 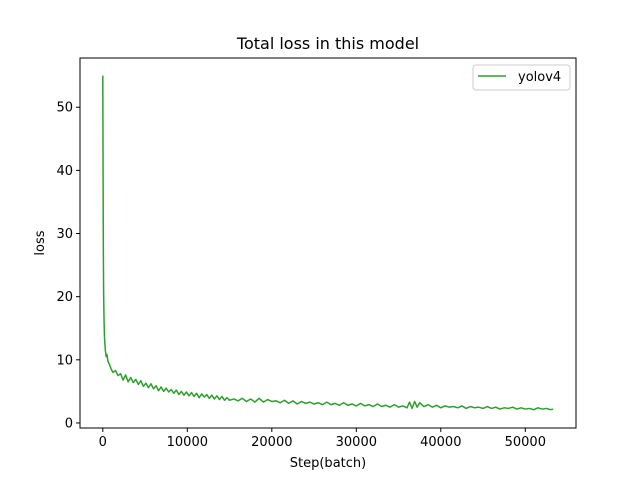 What do you see at coordinates (440, 442) in the screenshot?
I see `x-tick-label: 40000` at bounding box center [440, 442].